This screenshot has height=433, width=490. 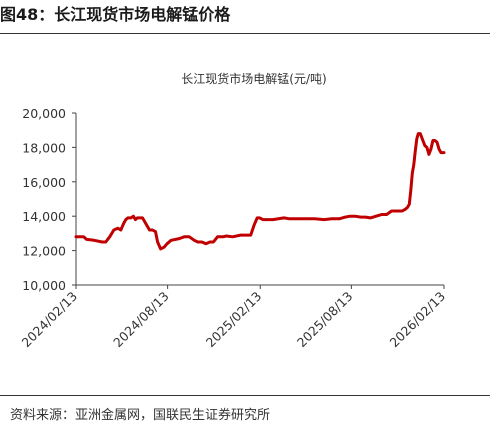 What do you see at coordinates (50, 320) in the screenshot?
I see `x-tick-label: 2024/02/13` at bounding box center [50, 320].